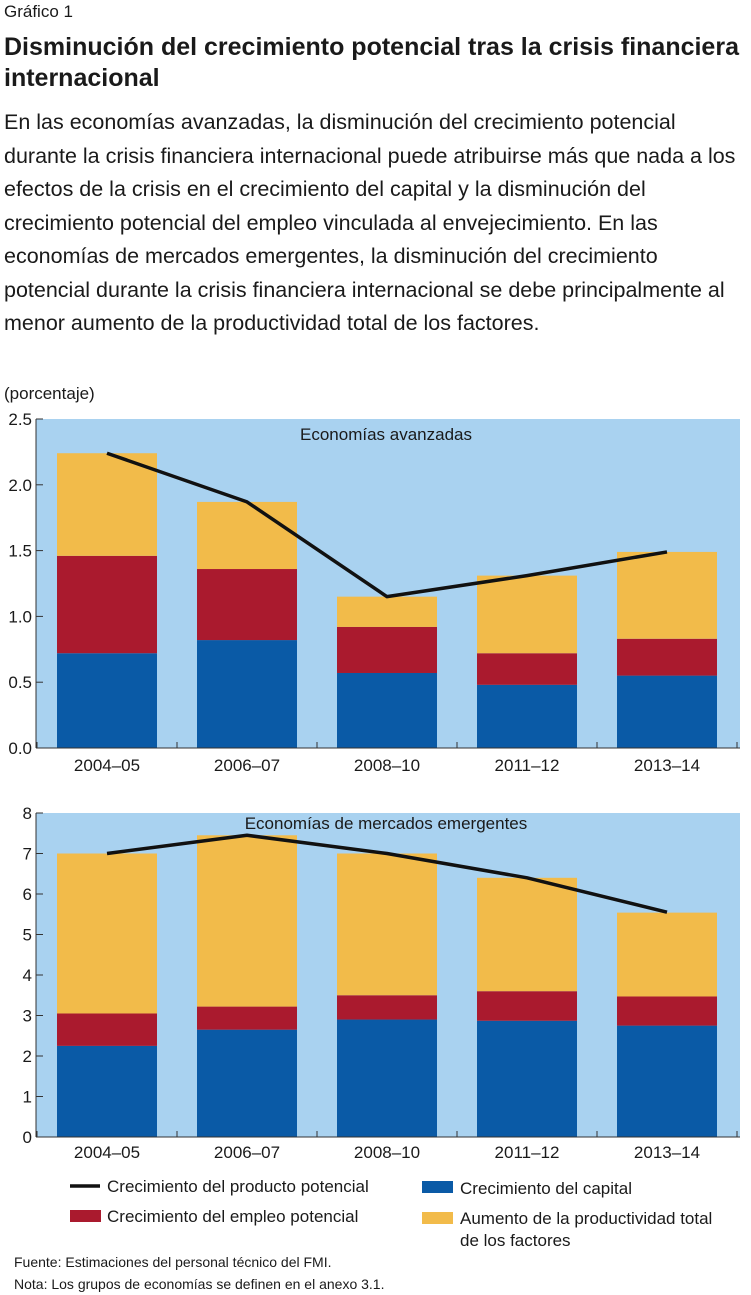  Describe the element at coordinates (20, 485) in the screenshot. I see `y-tick-label: 2.0` at that location.